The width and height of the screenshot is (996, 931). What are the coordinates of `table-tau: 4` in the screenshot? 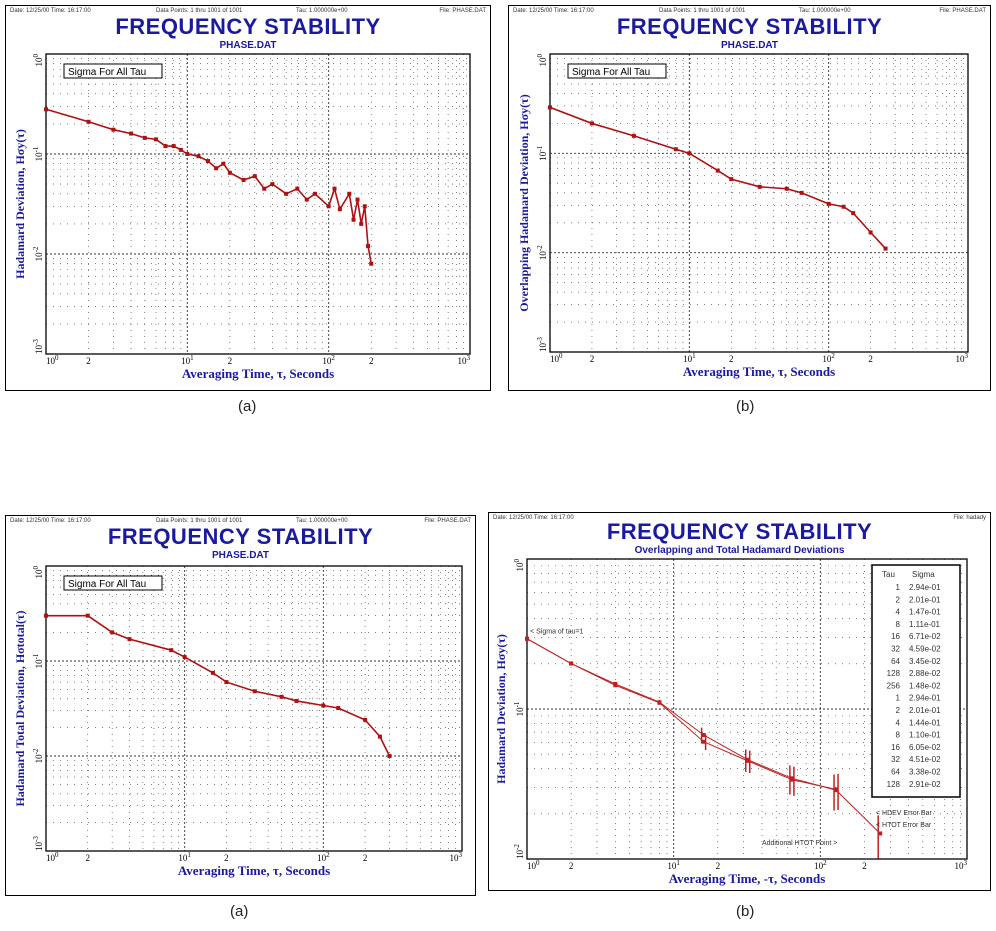 It's located at (898, 722).